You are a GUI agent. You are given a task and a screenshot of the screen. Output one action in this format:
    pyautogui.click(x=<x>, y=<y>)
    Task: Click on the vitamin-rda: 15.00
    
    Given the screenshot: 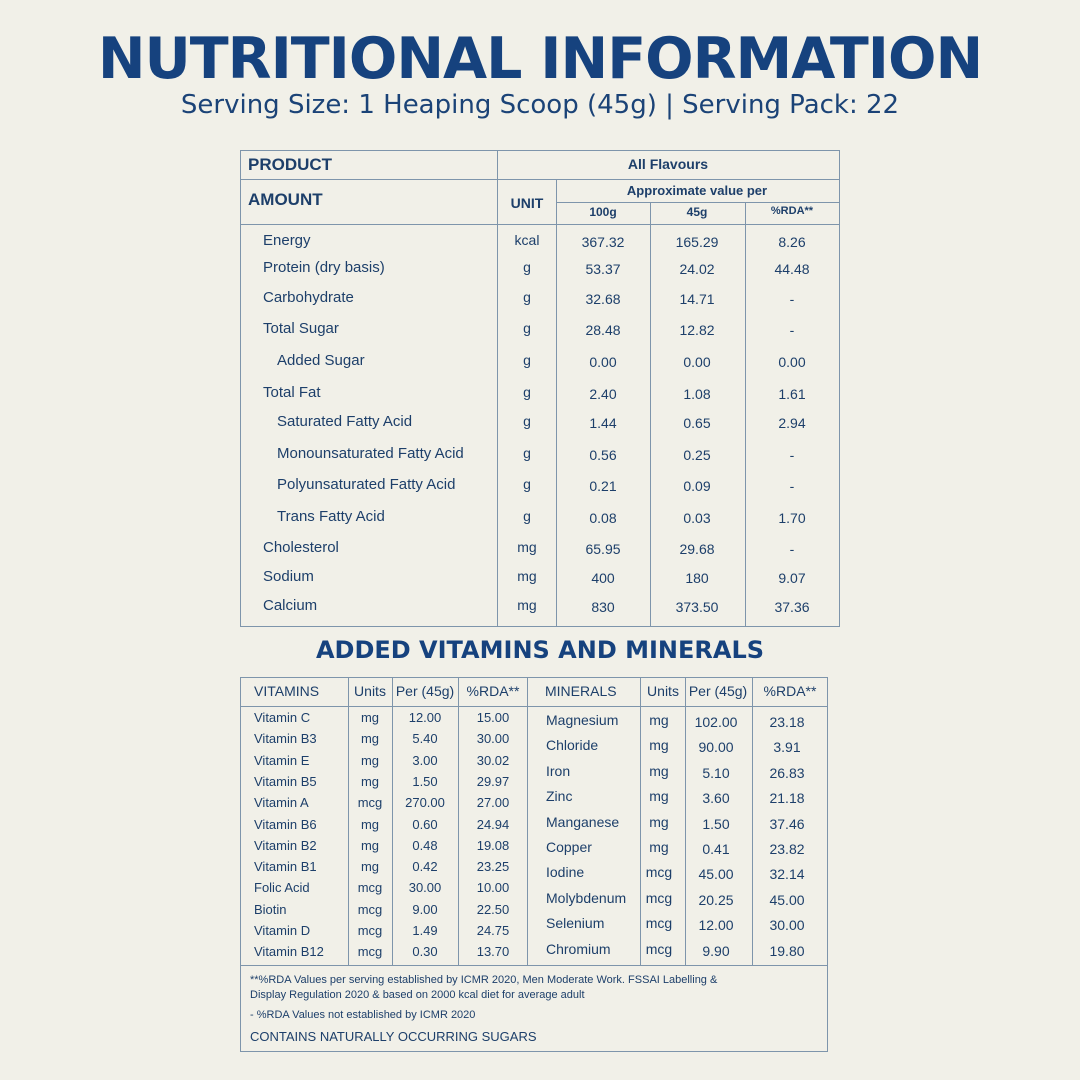 What is the action you would take?
    pyautogui.click(x=493, y=717)
    